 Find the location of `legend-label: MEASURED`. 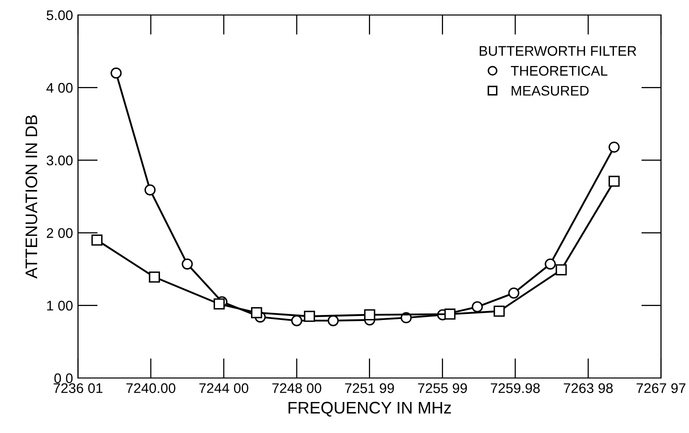

legend-label: MEASURED is located at coordinates (550, 91).